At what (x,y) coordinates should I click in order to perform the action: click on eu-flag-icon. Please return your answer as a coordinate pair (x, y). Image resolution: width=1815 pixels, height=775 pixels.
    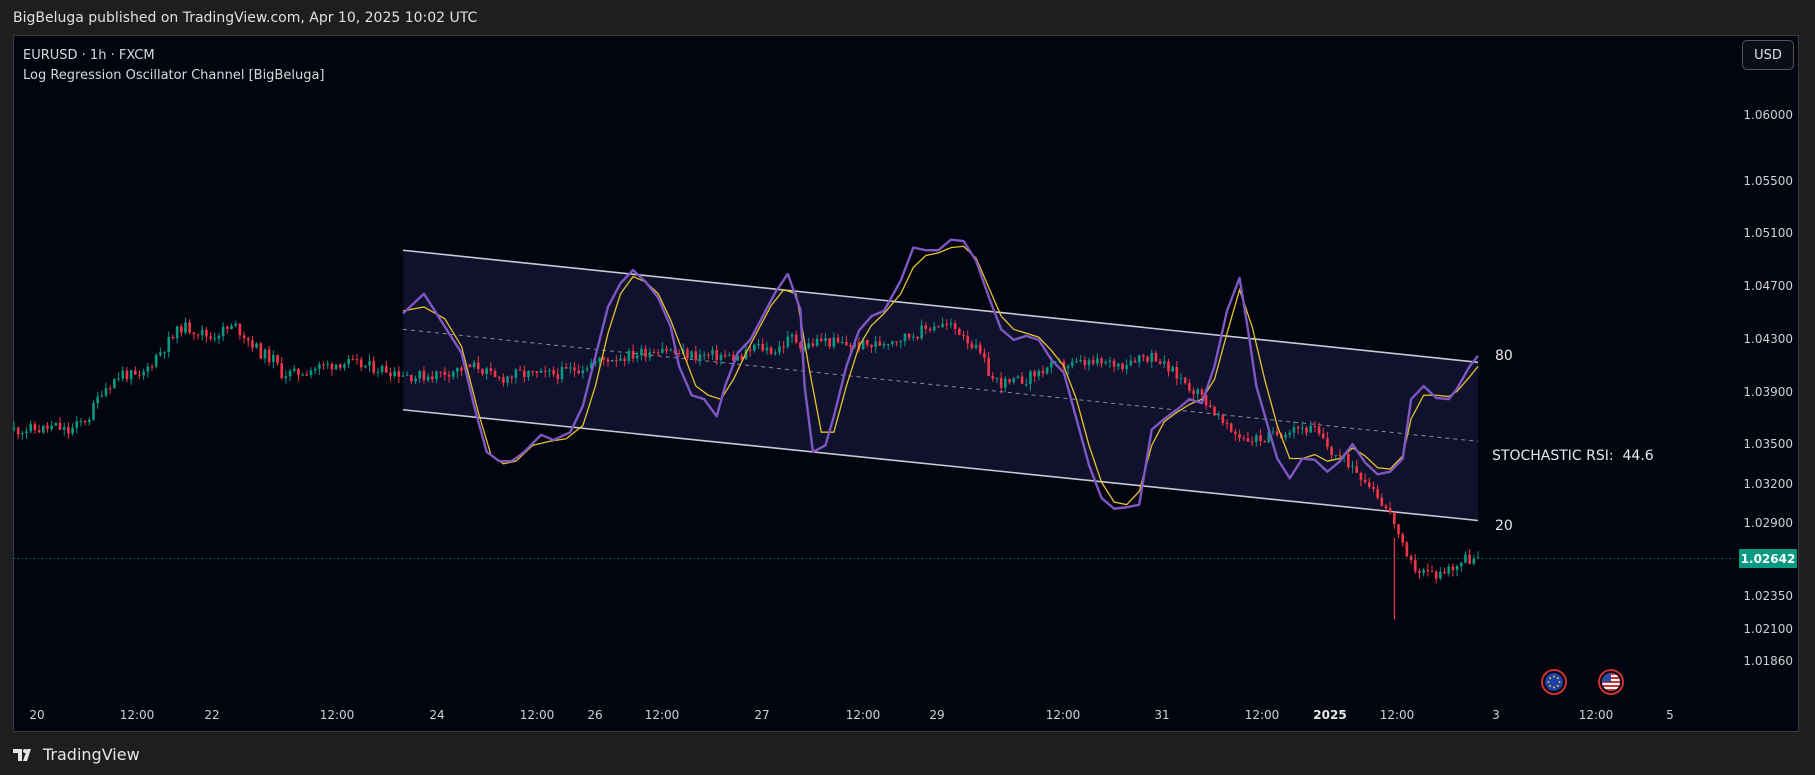
    Looking at the image, I should click on (1554, 682).